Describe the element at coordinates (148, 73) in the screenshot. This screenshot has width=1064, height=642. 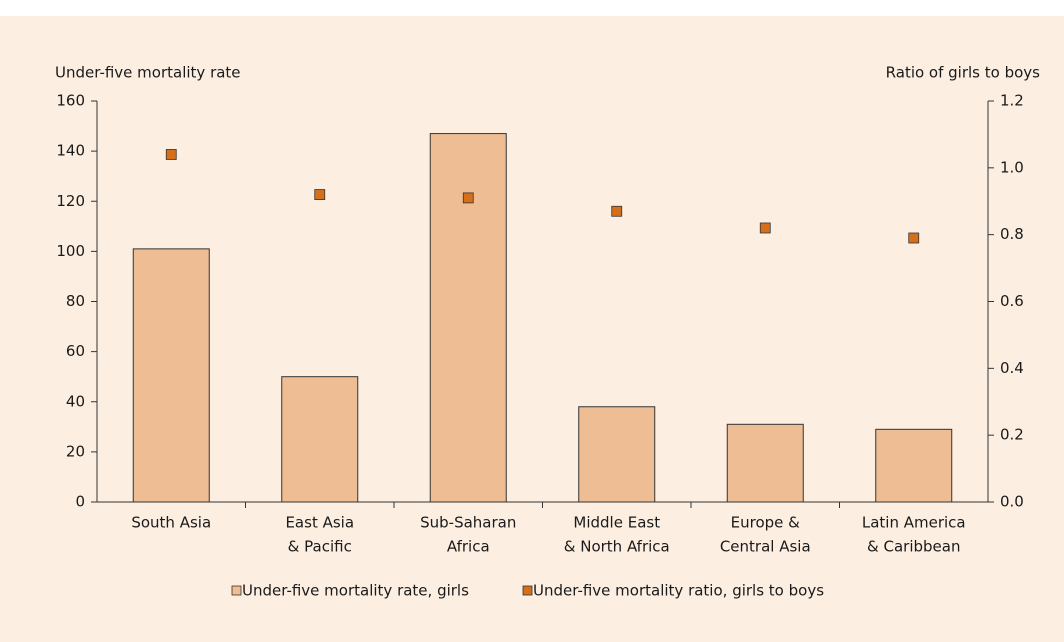
I see `y-axis-label: Under-five mortality rate` at that location.